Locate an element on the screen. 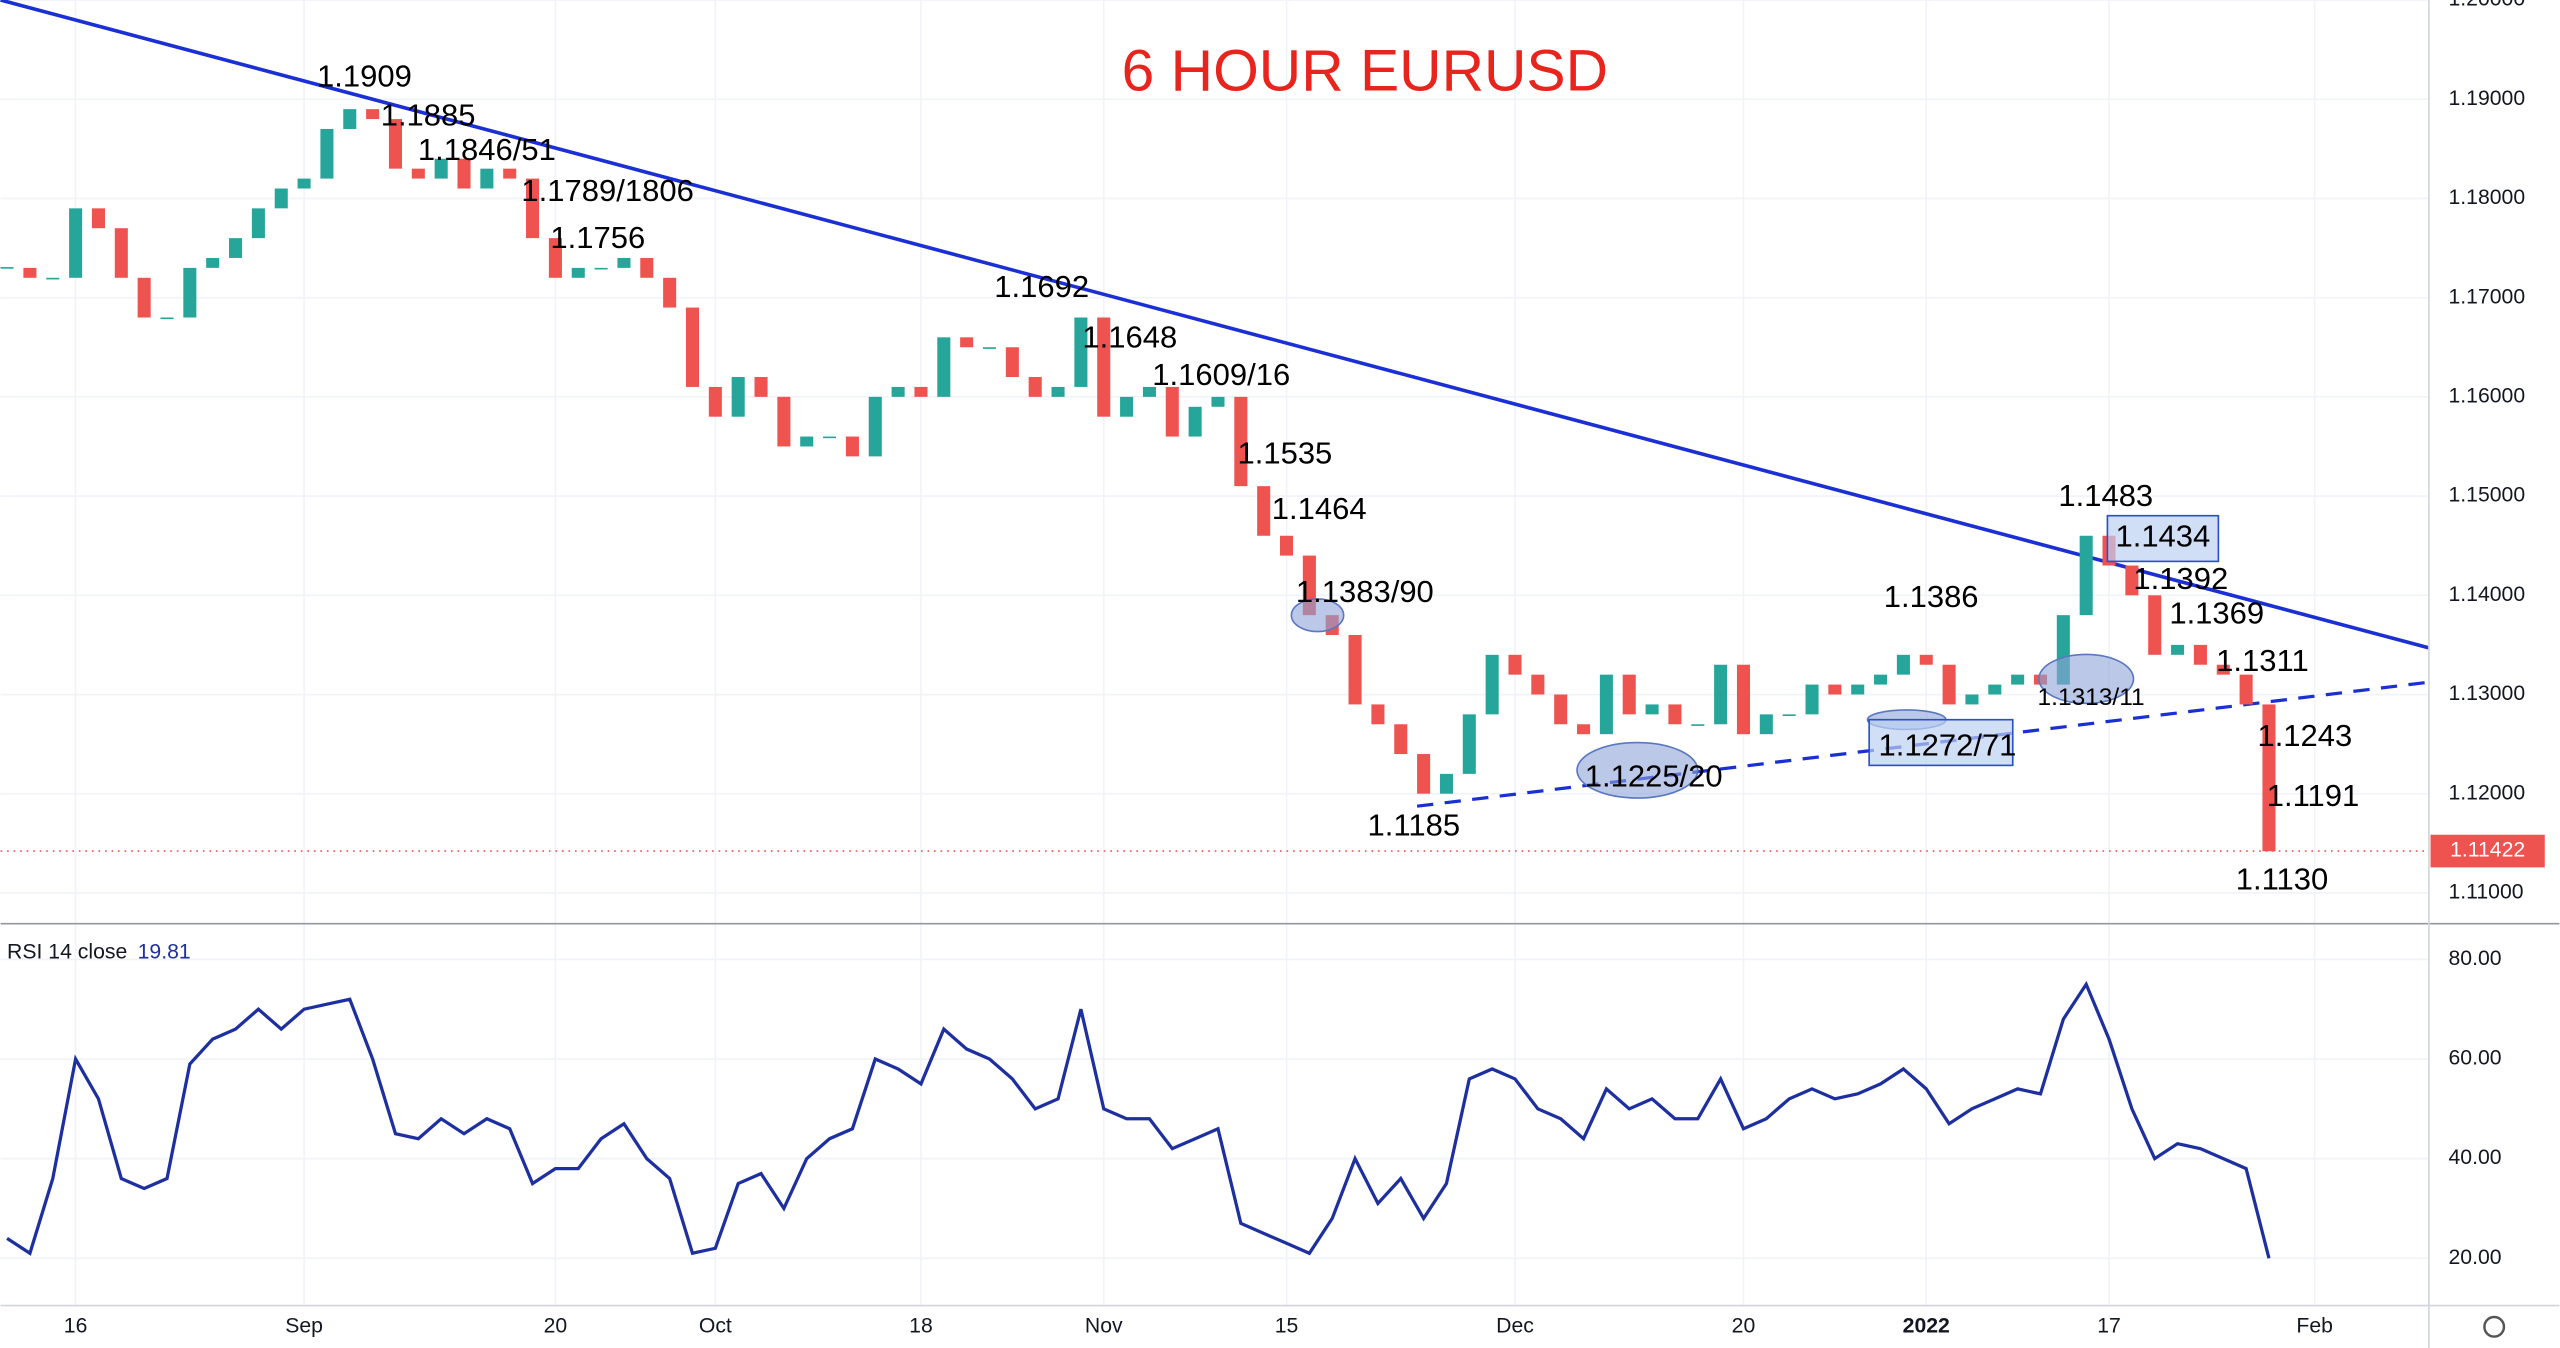 This screenshot has width=2560, height=1348. annotation: 1.1885 is located at coordinates (428, 115).